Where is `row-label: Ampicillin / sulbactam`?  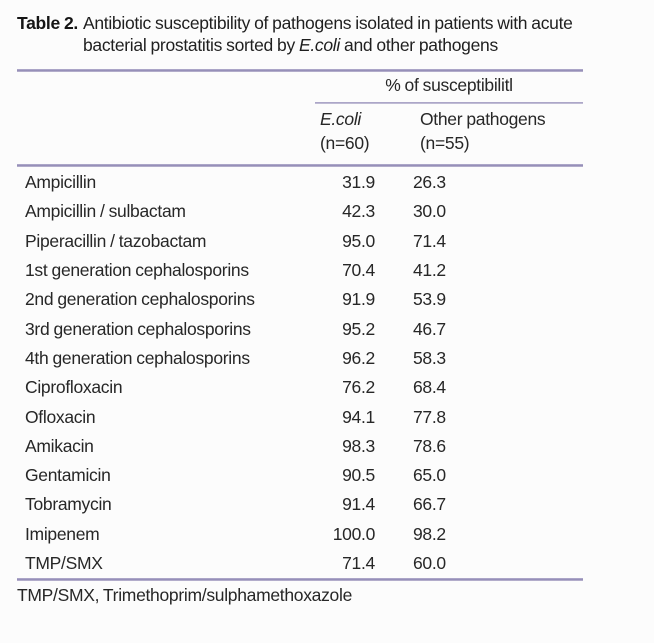 row-label: Ampicillin / sulbactam is located at coordinates (105, 211).